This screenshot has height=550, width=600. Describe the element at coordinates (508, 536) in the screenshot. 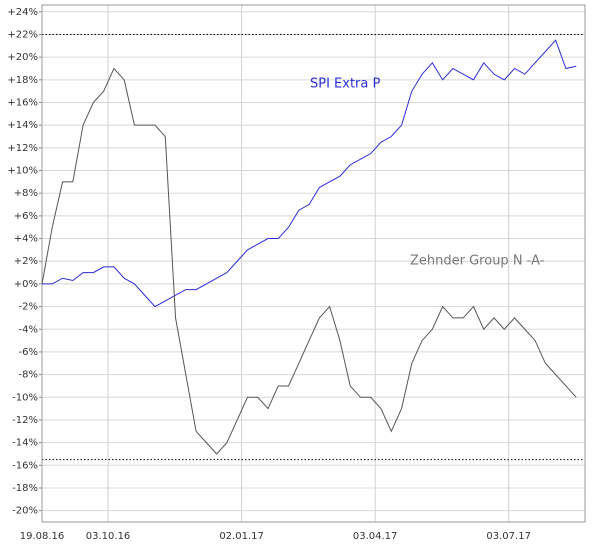

I see `x-tick-label: 03.07.17` at that location.